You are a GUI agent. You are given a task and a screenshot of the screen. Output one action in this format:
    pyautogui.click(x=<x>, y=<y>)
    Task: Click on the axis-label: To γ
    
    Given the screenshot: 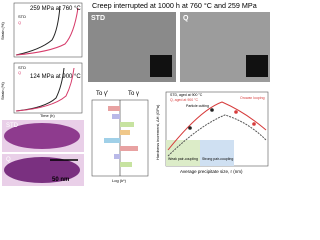 What is the action you would take?
    pyautogui.click(x=134, y=94)
    